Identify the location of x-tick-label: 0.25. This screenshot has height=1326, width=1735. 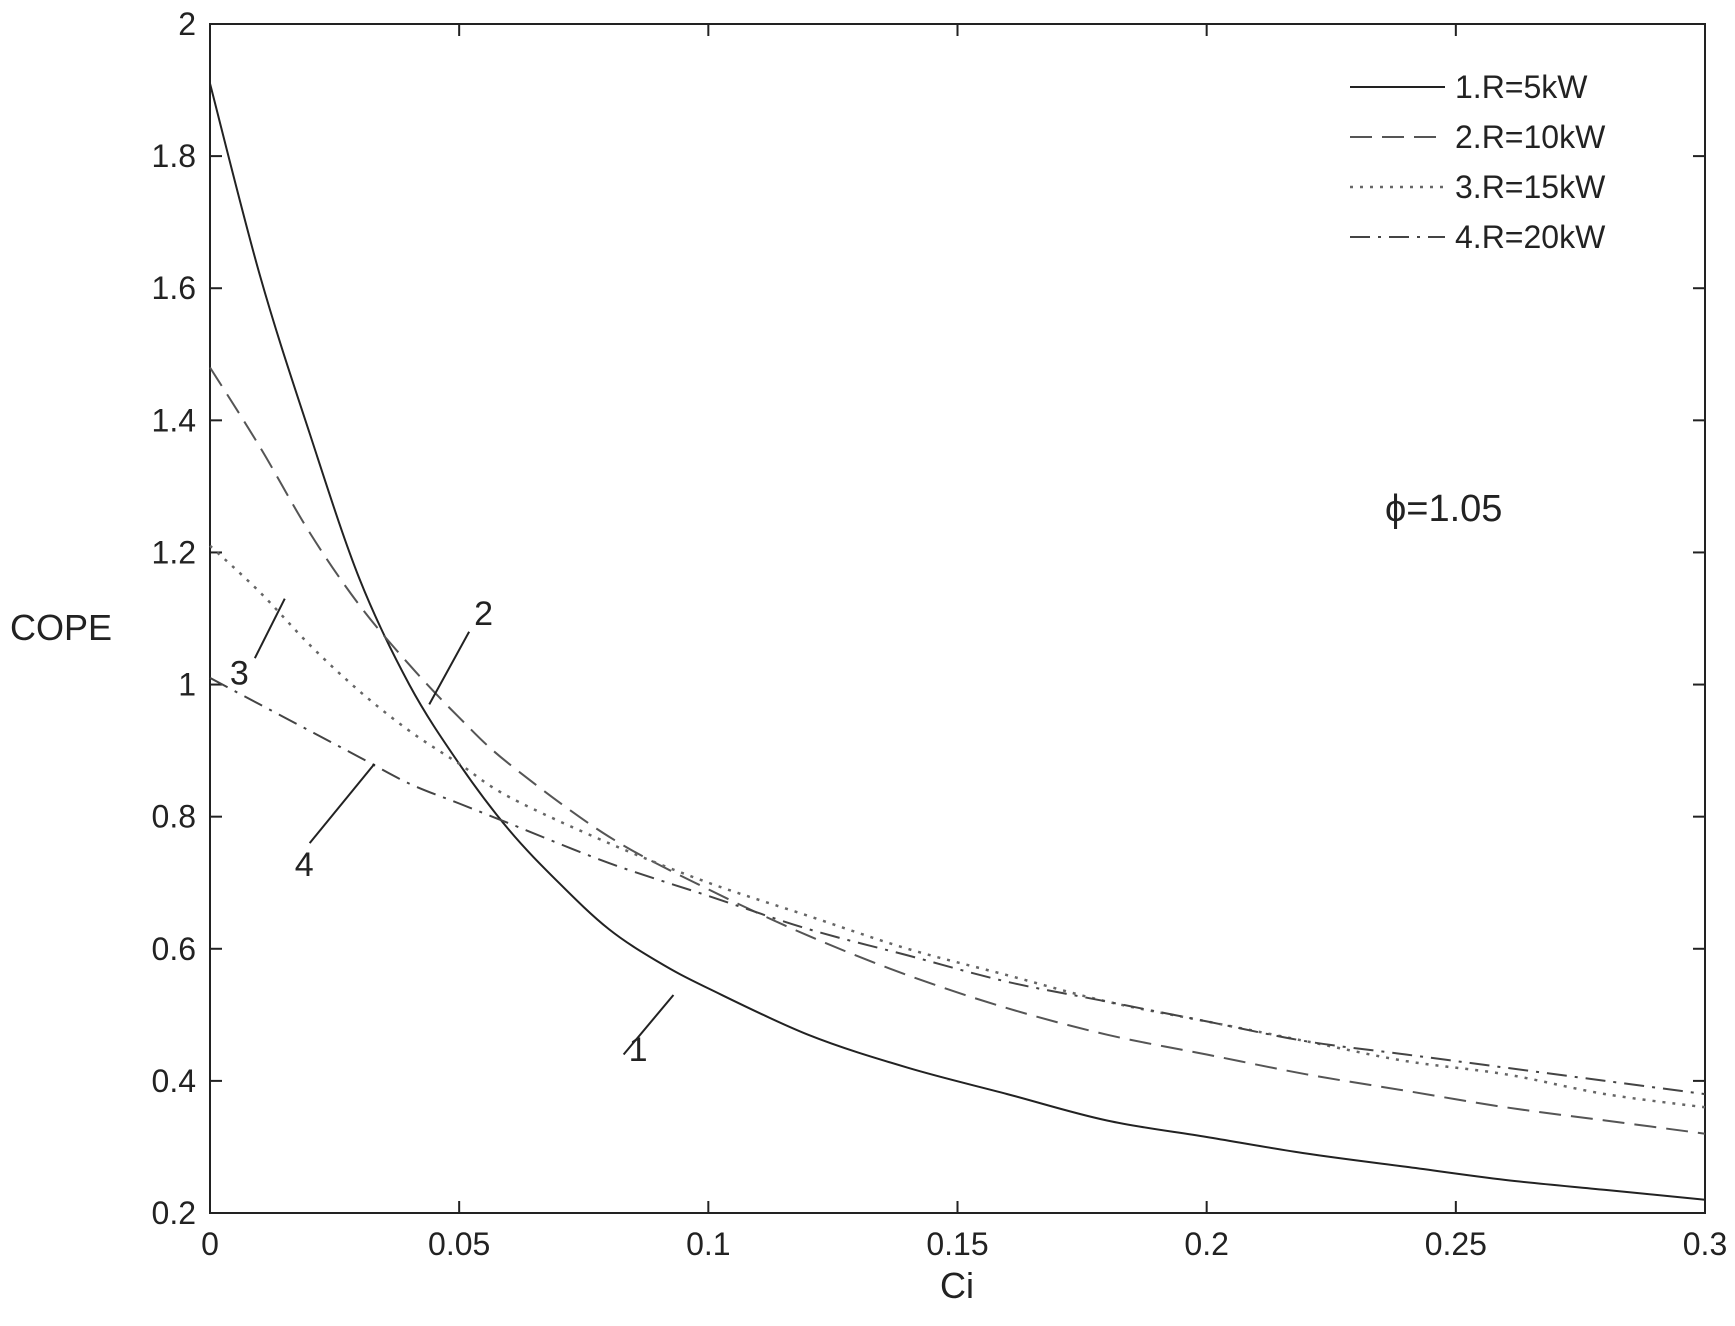
(1456, 1244).